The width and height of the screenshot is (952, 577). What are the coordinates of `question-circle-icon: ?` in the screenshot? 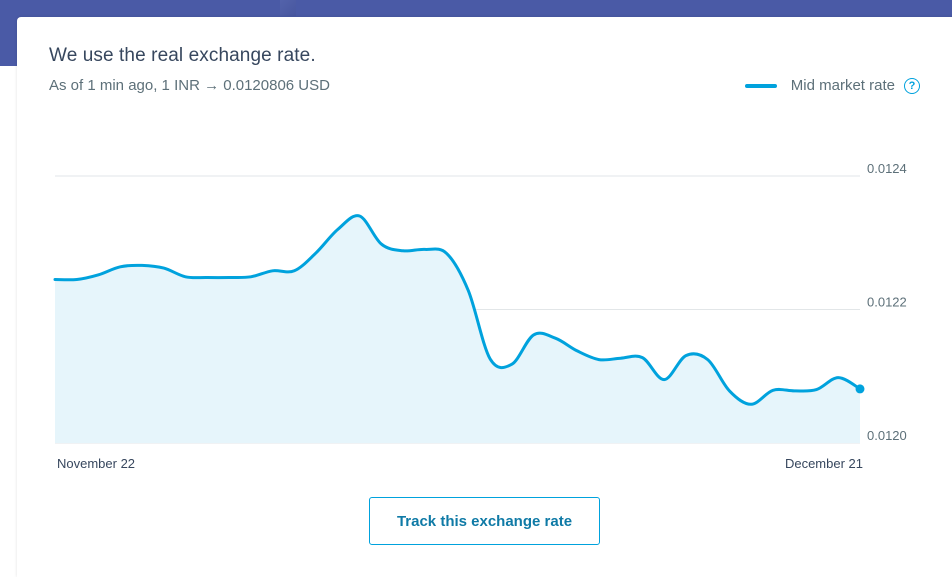 It's located at (912, 85).